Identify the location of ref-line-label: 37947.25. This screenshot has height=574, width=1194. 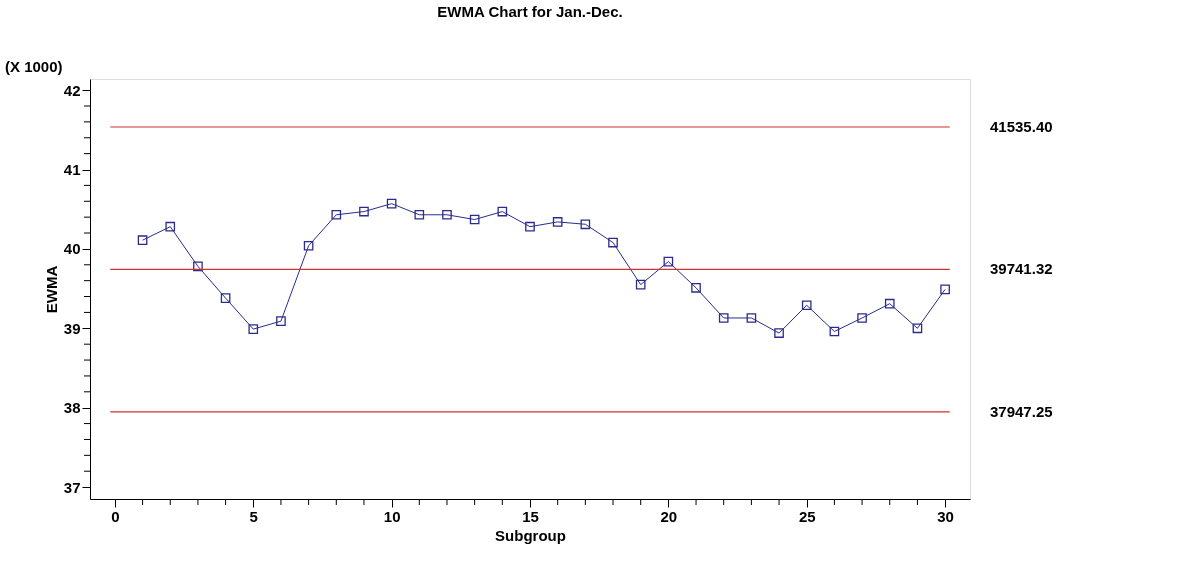
(1021, 411).